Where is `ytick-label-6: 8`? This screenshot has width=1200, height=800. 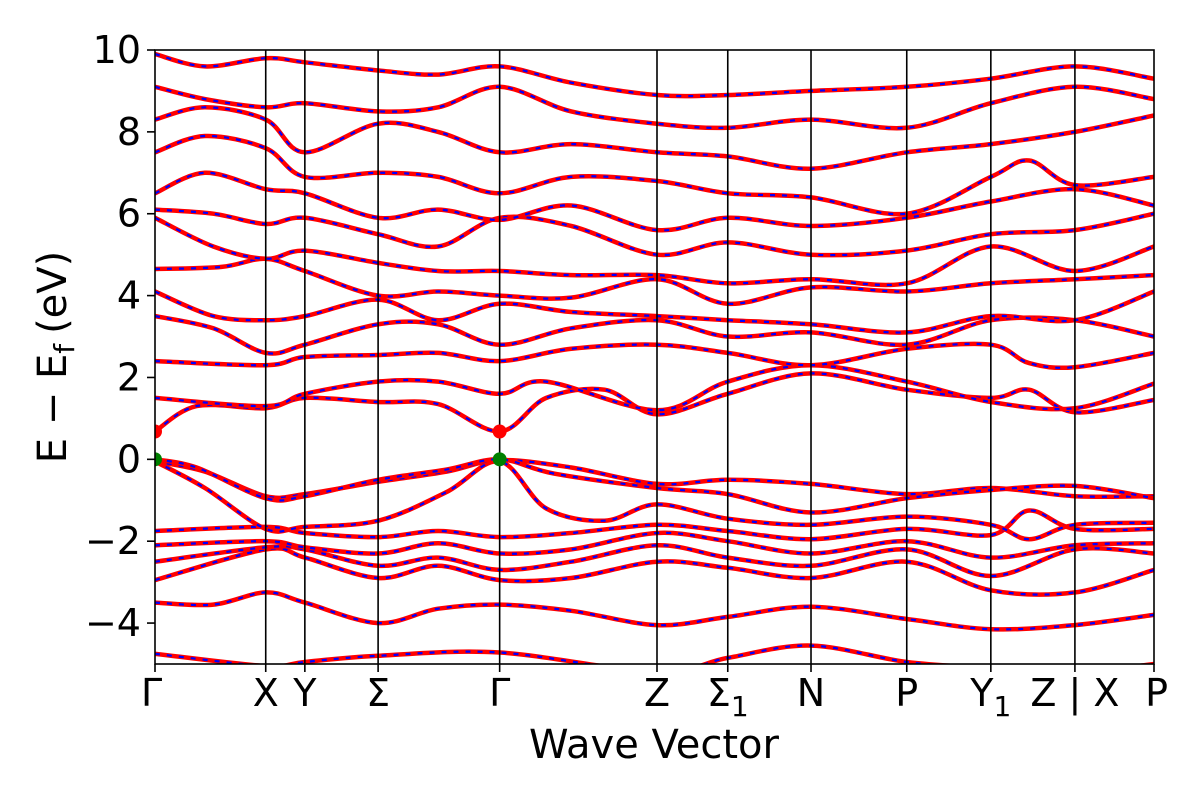 ytick-label-6: 8 is located at coordinates (129, 132).